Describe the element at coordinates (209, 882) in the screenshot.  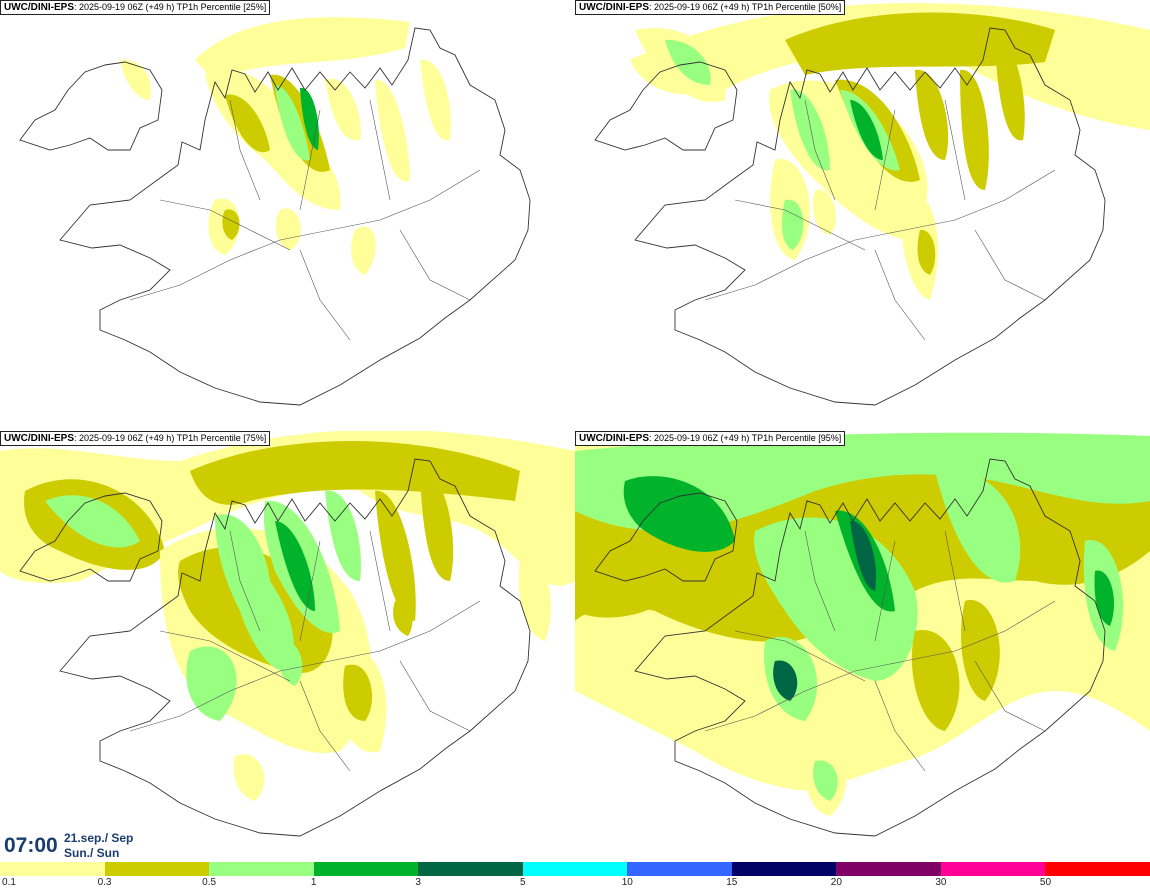
I see `legend-tick: 0.5` at that location.